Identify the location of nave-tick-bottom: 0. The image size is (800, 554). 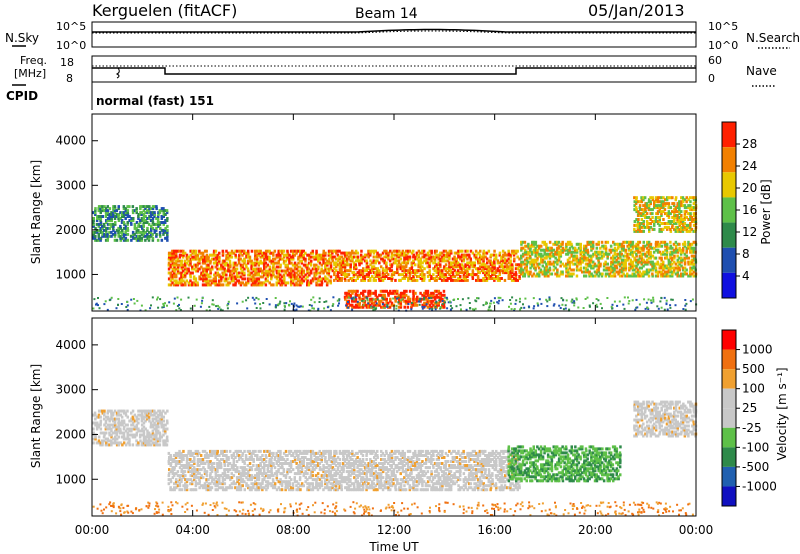
(711, 78).